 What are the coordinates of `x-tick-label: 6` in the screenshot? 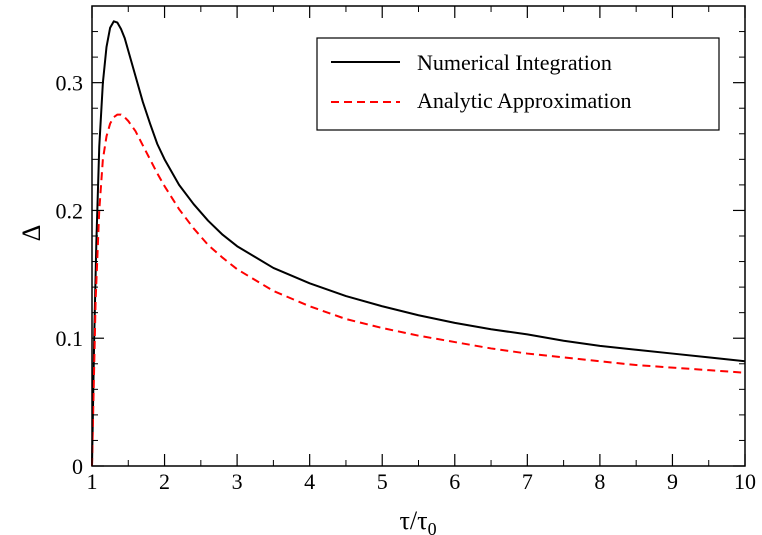 It's located at (454, 481).